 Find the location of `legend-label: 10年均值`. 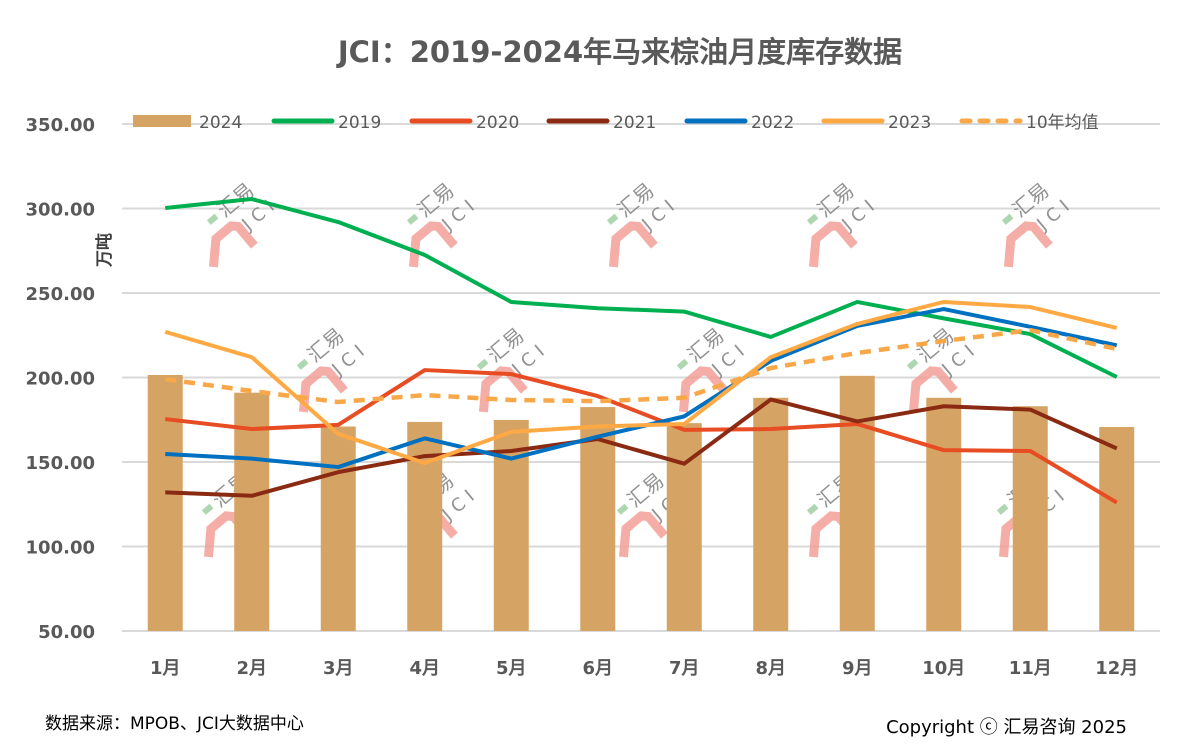

legend-label: 10年均值 is located at coordinates (1062, 123).